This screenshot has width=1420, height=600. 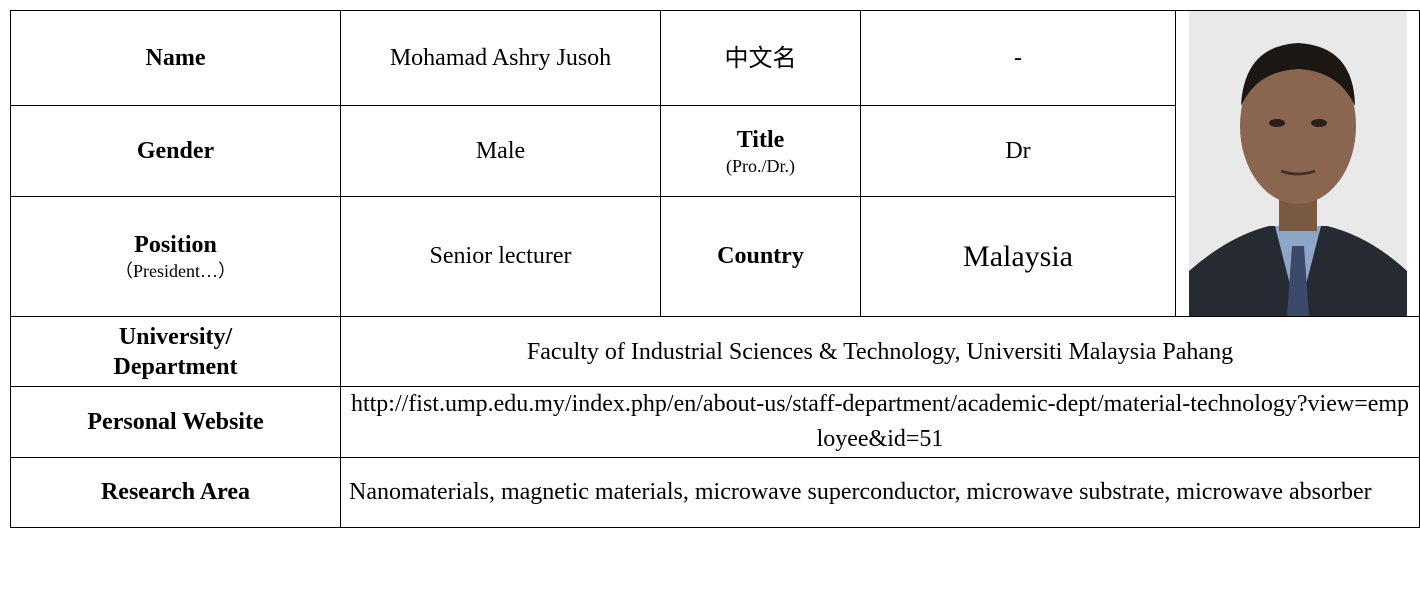 I want to click on photo, so click(x=1297, y=163).